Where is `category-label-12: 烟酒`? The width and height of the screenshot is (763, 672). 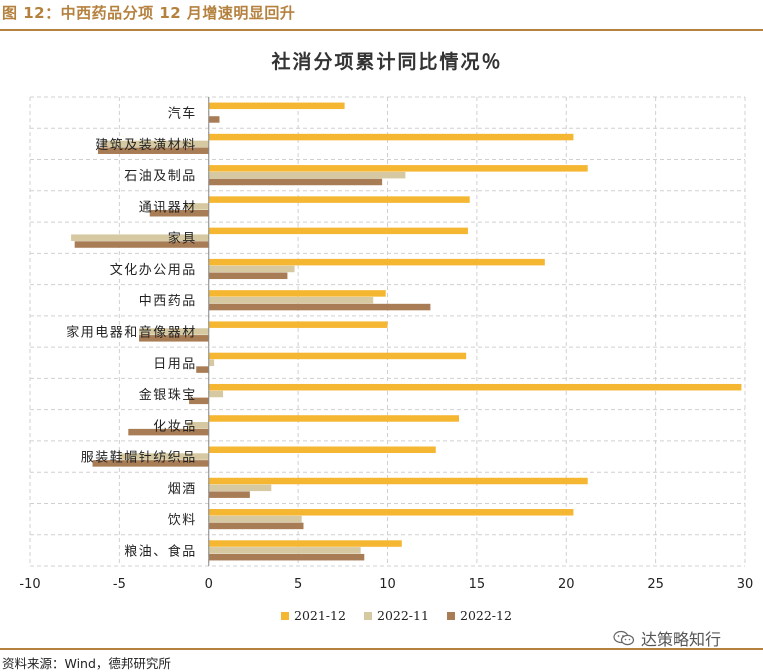
category-label-12: 烟酒 is located at coordinates (182, 489).